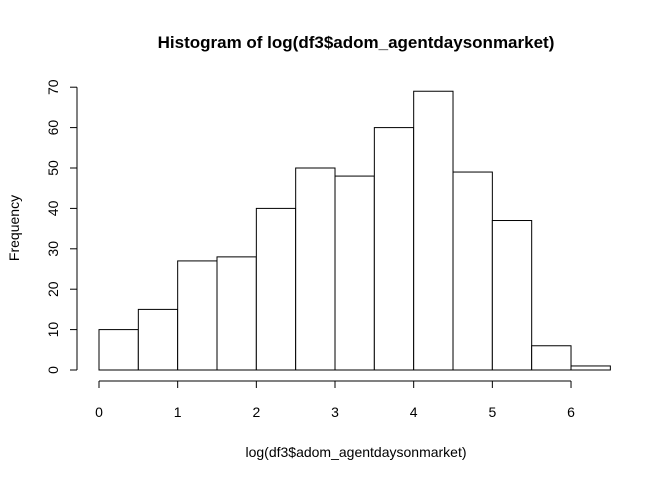  What do you see at coordinates (335, 400) in the screenshot?
I see `x-axis: 0 1 2 3 4 5 6` at bounding box center [335, 400].